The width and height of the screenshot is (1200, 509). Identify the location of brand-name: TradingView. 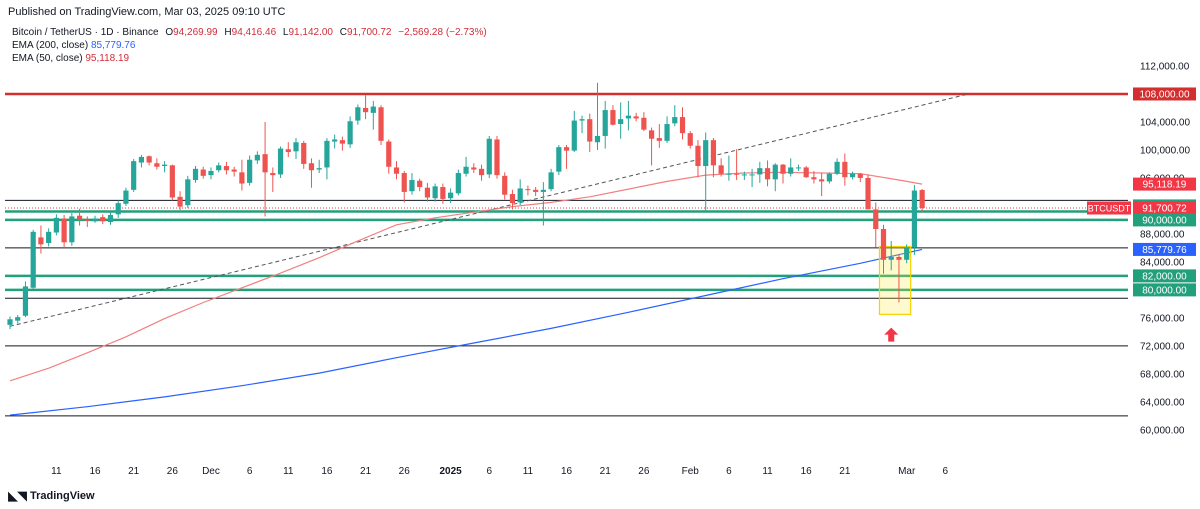
(62, 496).